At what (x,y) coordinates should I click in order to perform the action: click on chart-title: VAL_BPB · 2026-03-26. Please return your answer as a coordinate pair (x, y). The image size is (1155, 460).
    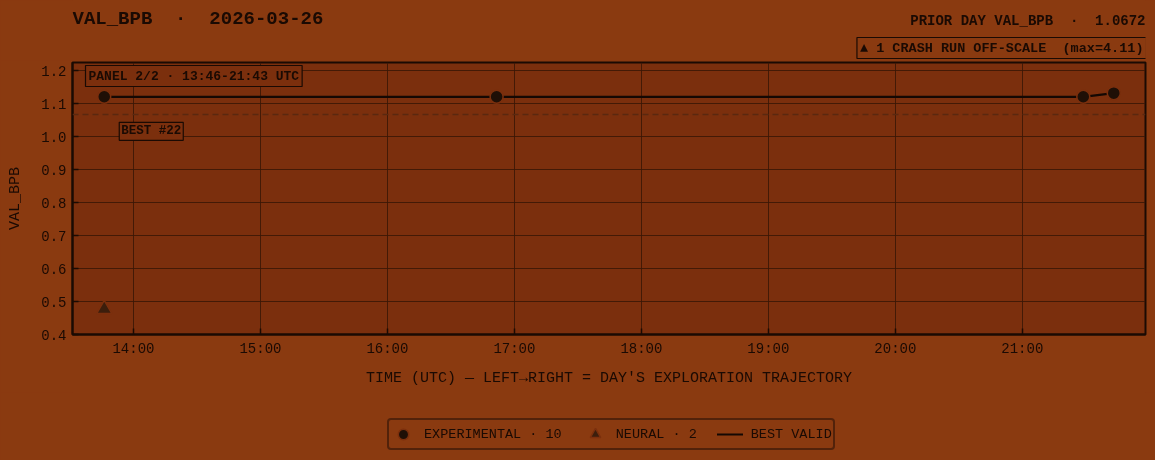
    Looking at the image, I should click on (198, 18).